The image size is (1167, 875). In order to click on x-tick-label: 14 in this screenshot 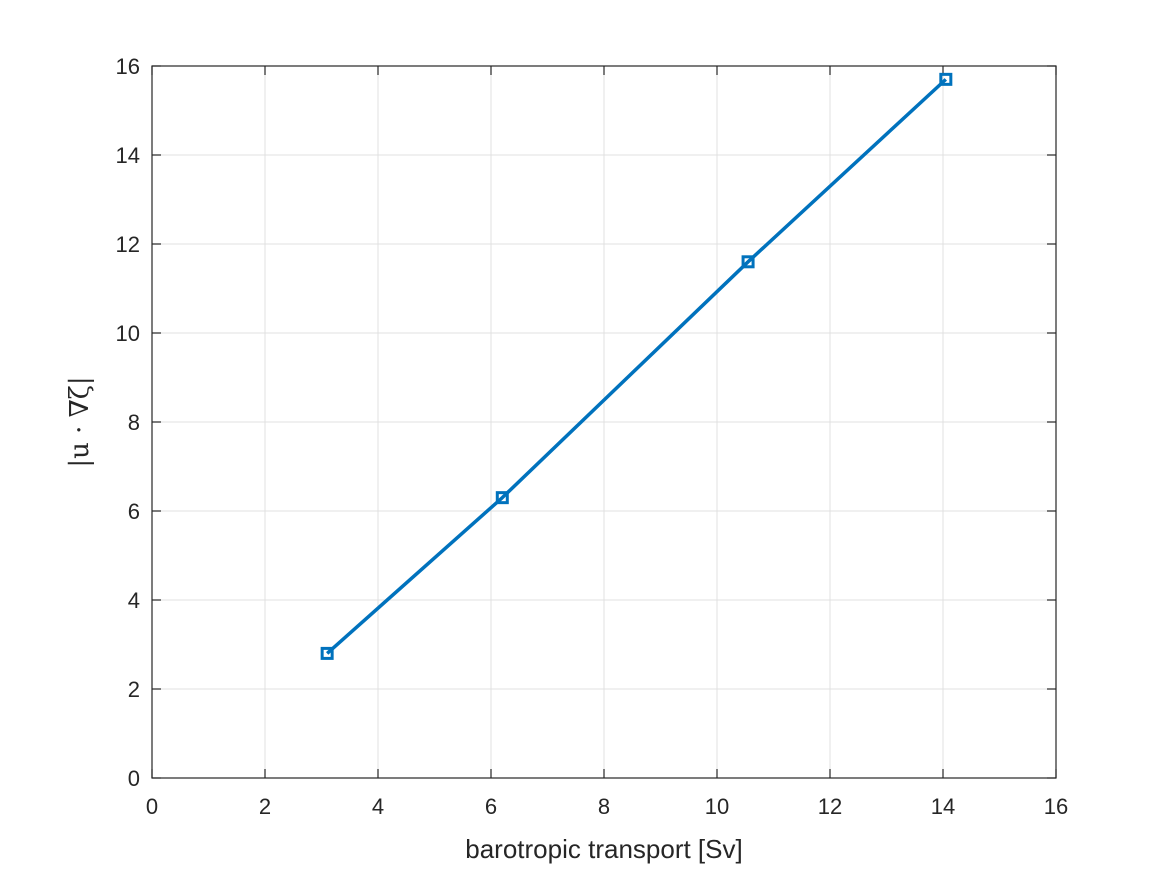, I will do `click(943, 806)`.